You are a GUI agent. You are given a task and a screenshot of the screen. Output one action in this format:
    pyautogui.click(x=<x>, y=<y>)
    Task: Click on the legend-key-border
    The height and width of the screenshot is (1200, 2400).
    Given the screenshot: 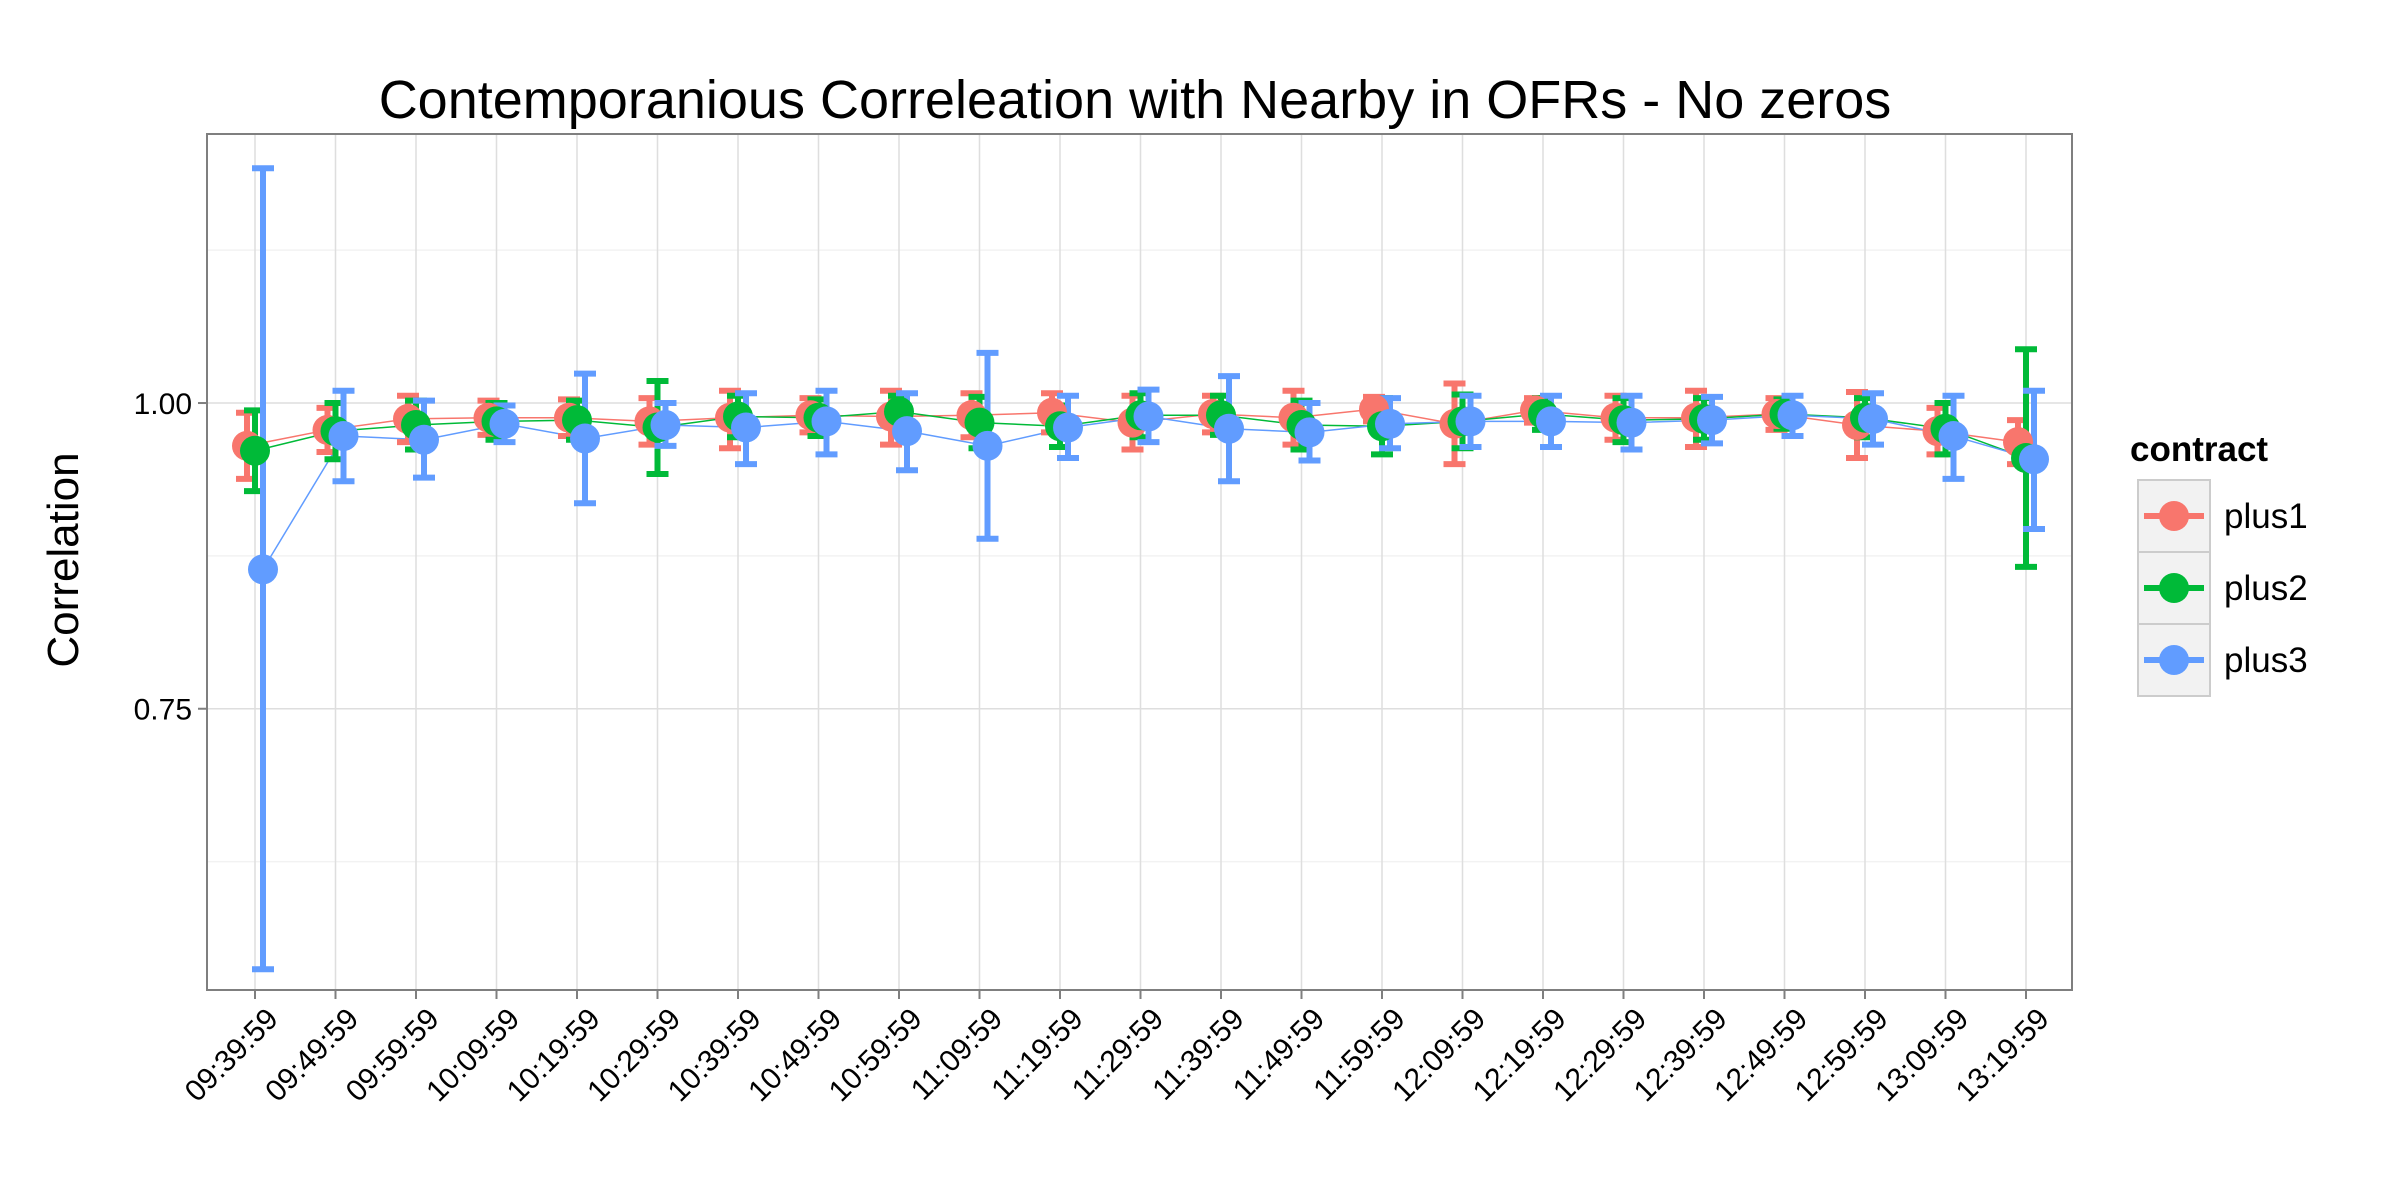 What is the action you would take?
    pyautogui.click(x=2174, y=660)
    